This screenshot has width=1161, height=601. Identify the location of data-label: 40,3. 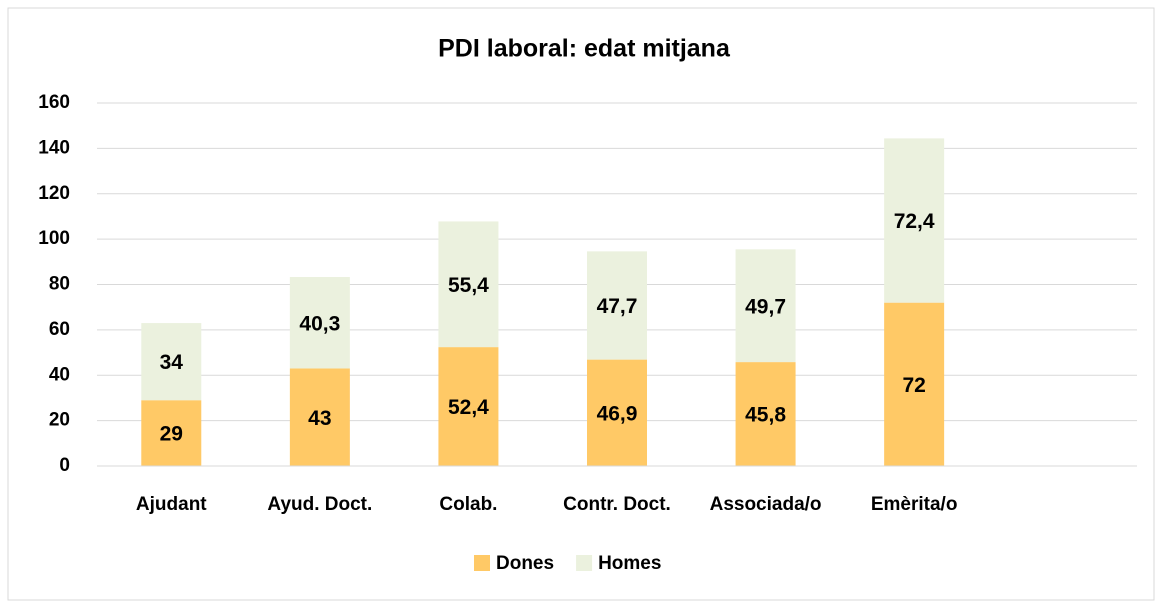
(319, 323).